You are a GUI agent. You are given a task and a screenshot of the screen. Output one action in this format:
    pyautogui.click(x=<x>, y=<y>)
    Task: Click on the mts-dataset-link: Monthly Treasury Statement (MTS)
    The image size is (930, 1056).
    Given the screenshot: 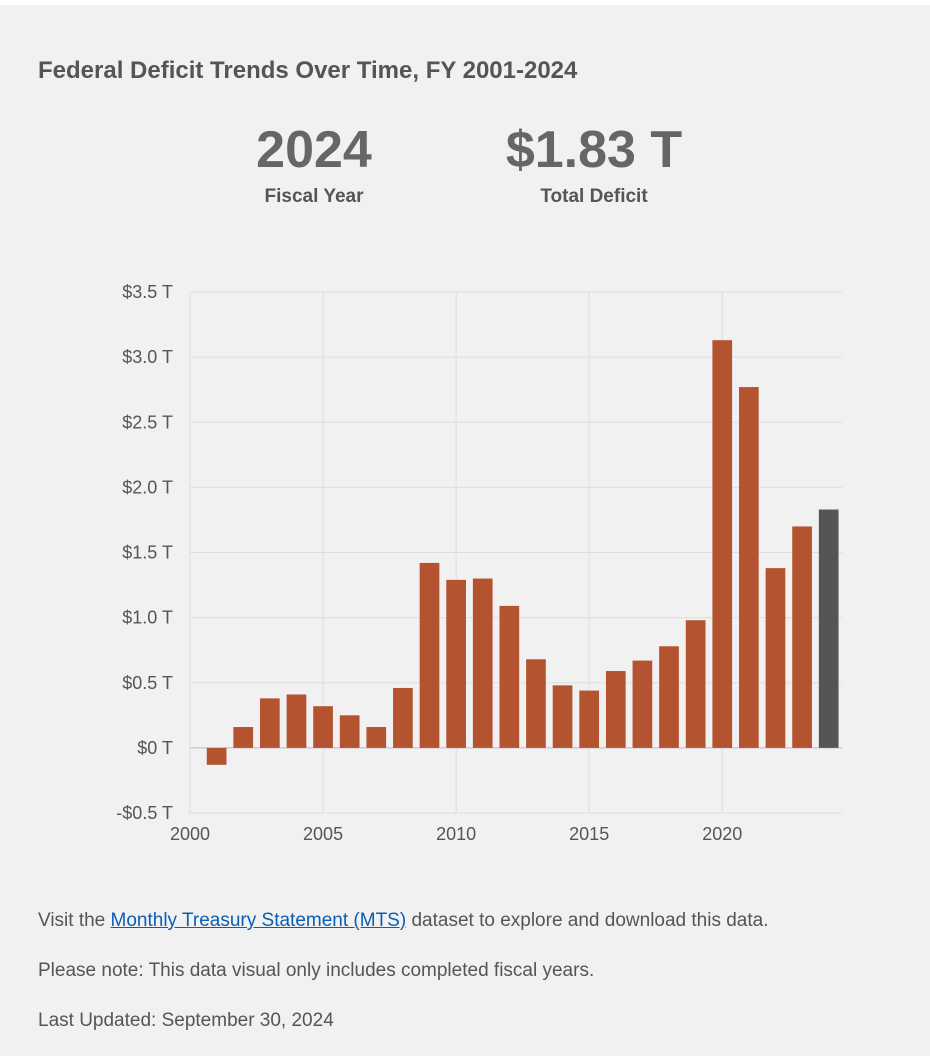 What is the action you would take?
    pyautogui.click(x=258, y=920)
    